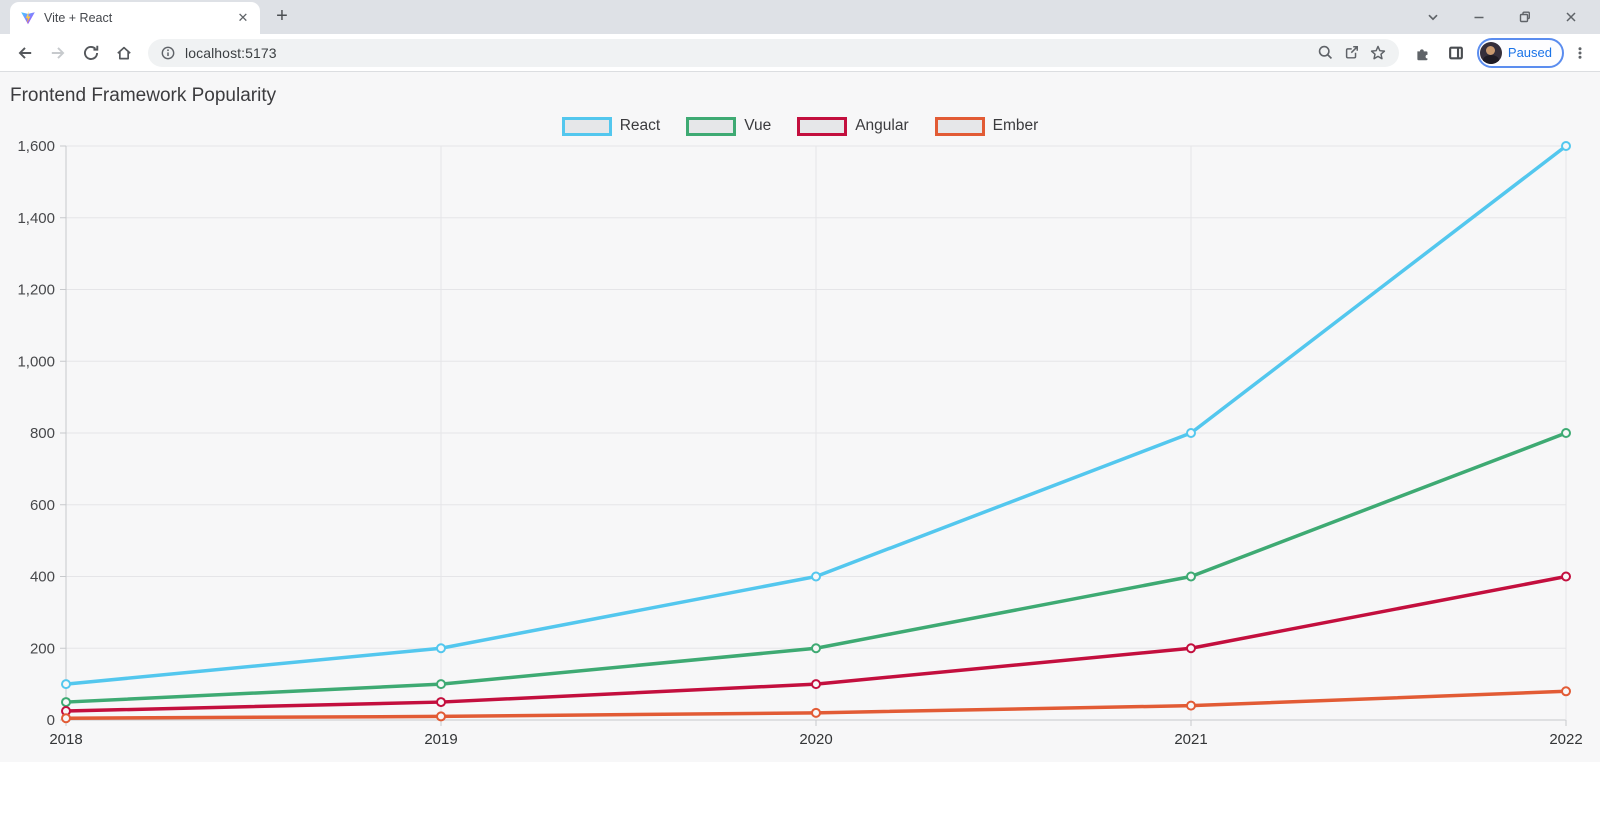 This screenshot has width=1600, height=825. I want to click on maximize-restore-button, so click(1525, 17).